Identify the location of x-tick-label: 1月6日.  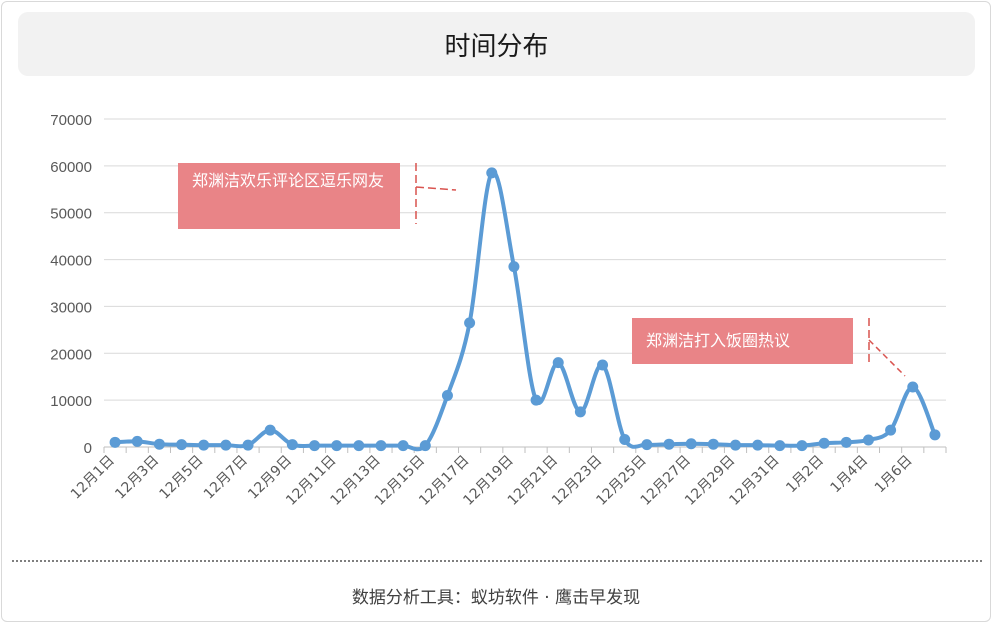
(894, 475).